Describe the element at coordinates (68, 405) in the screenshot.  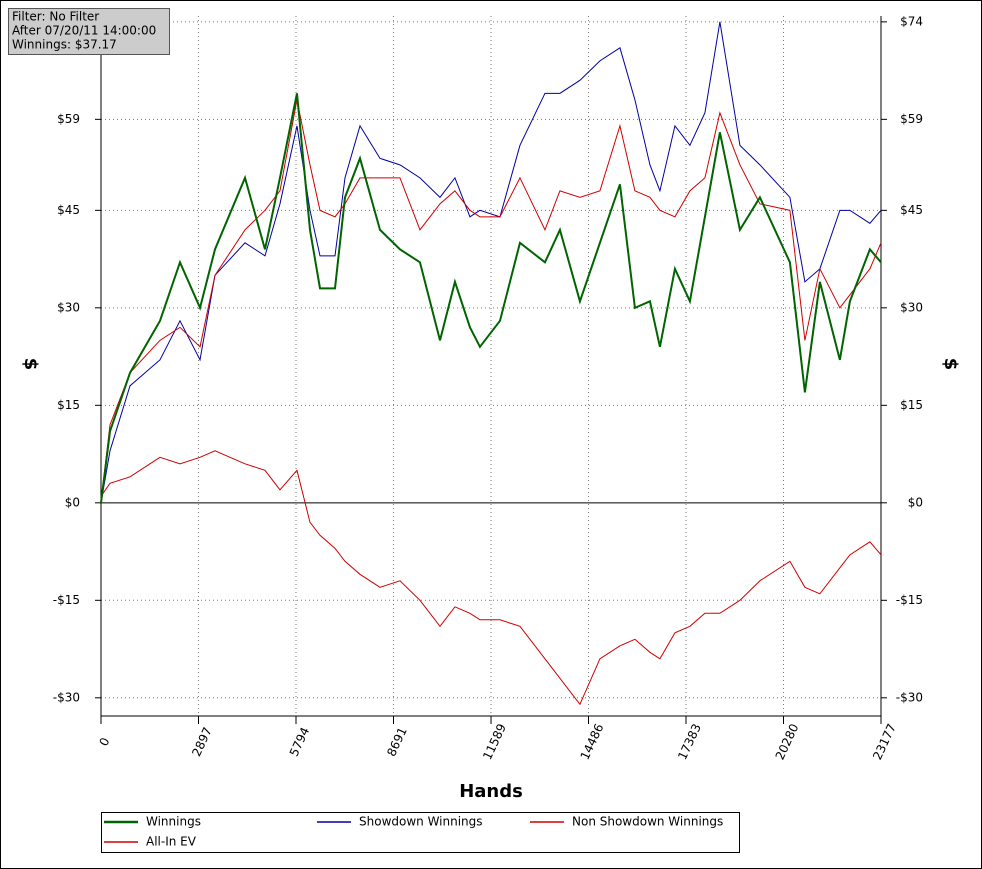
I see `y-tick-label: $15` at that location.